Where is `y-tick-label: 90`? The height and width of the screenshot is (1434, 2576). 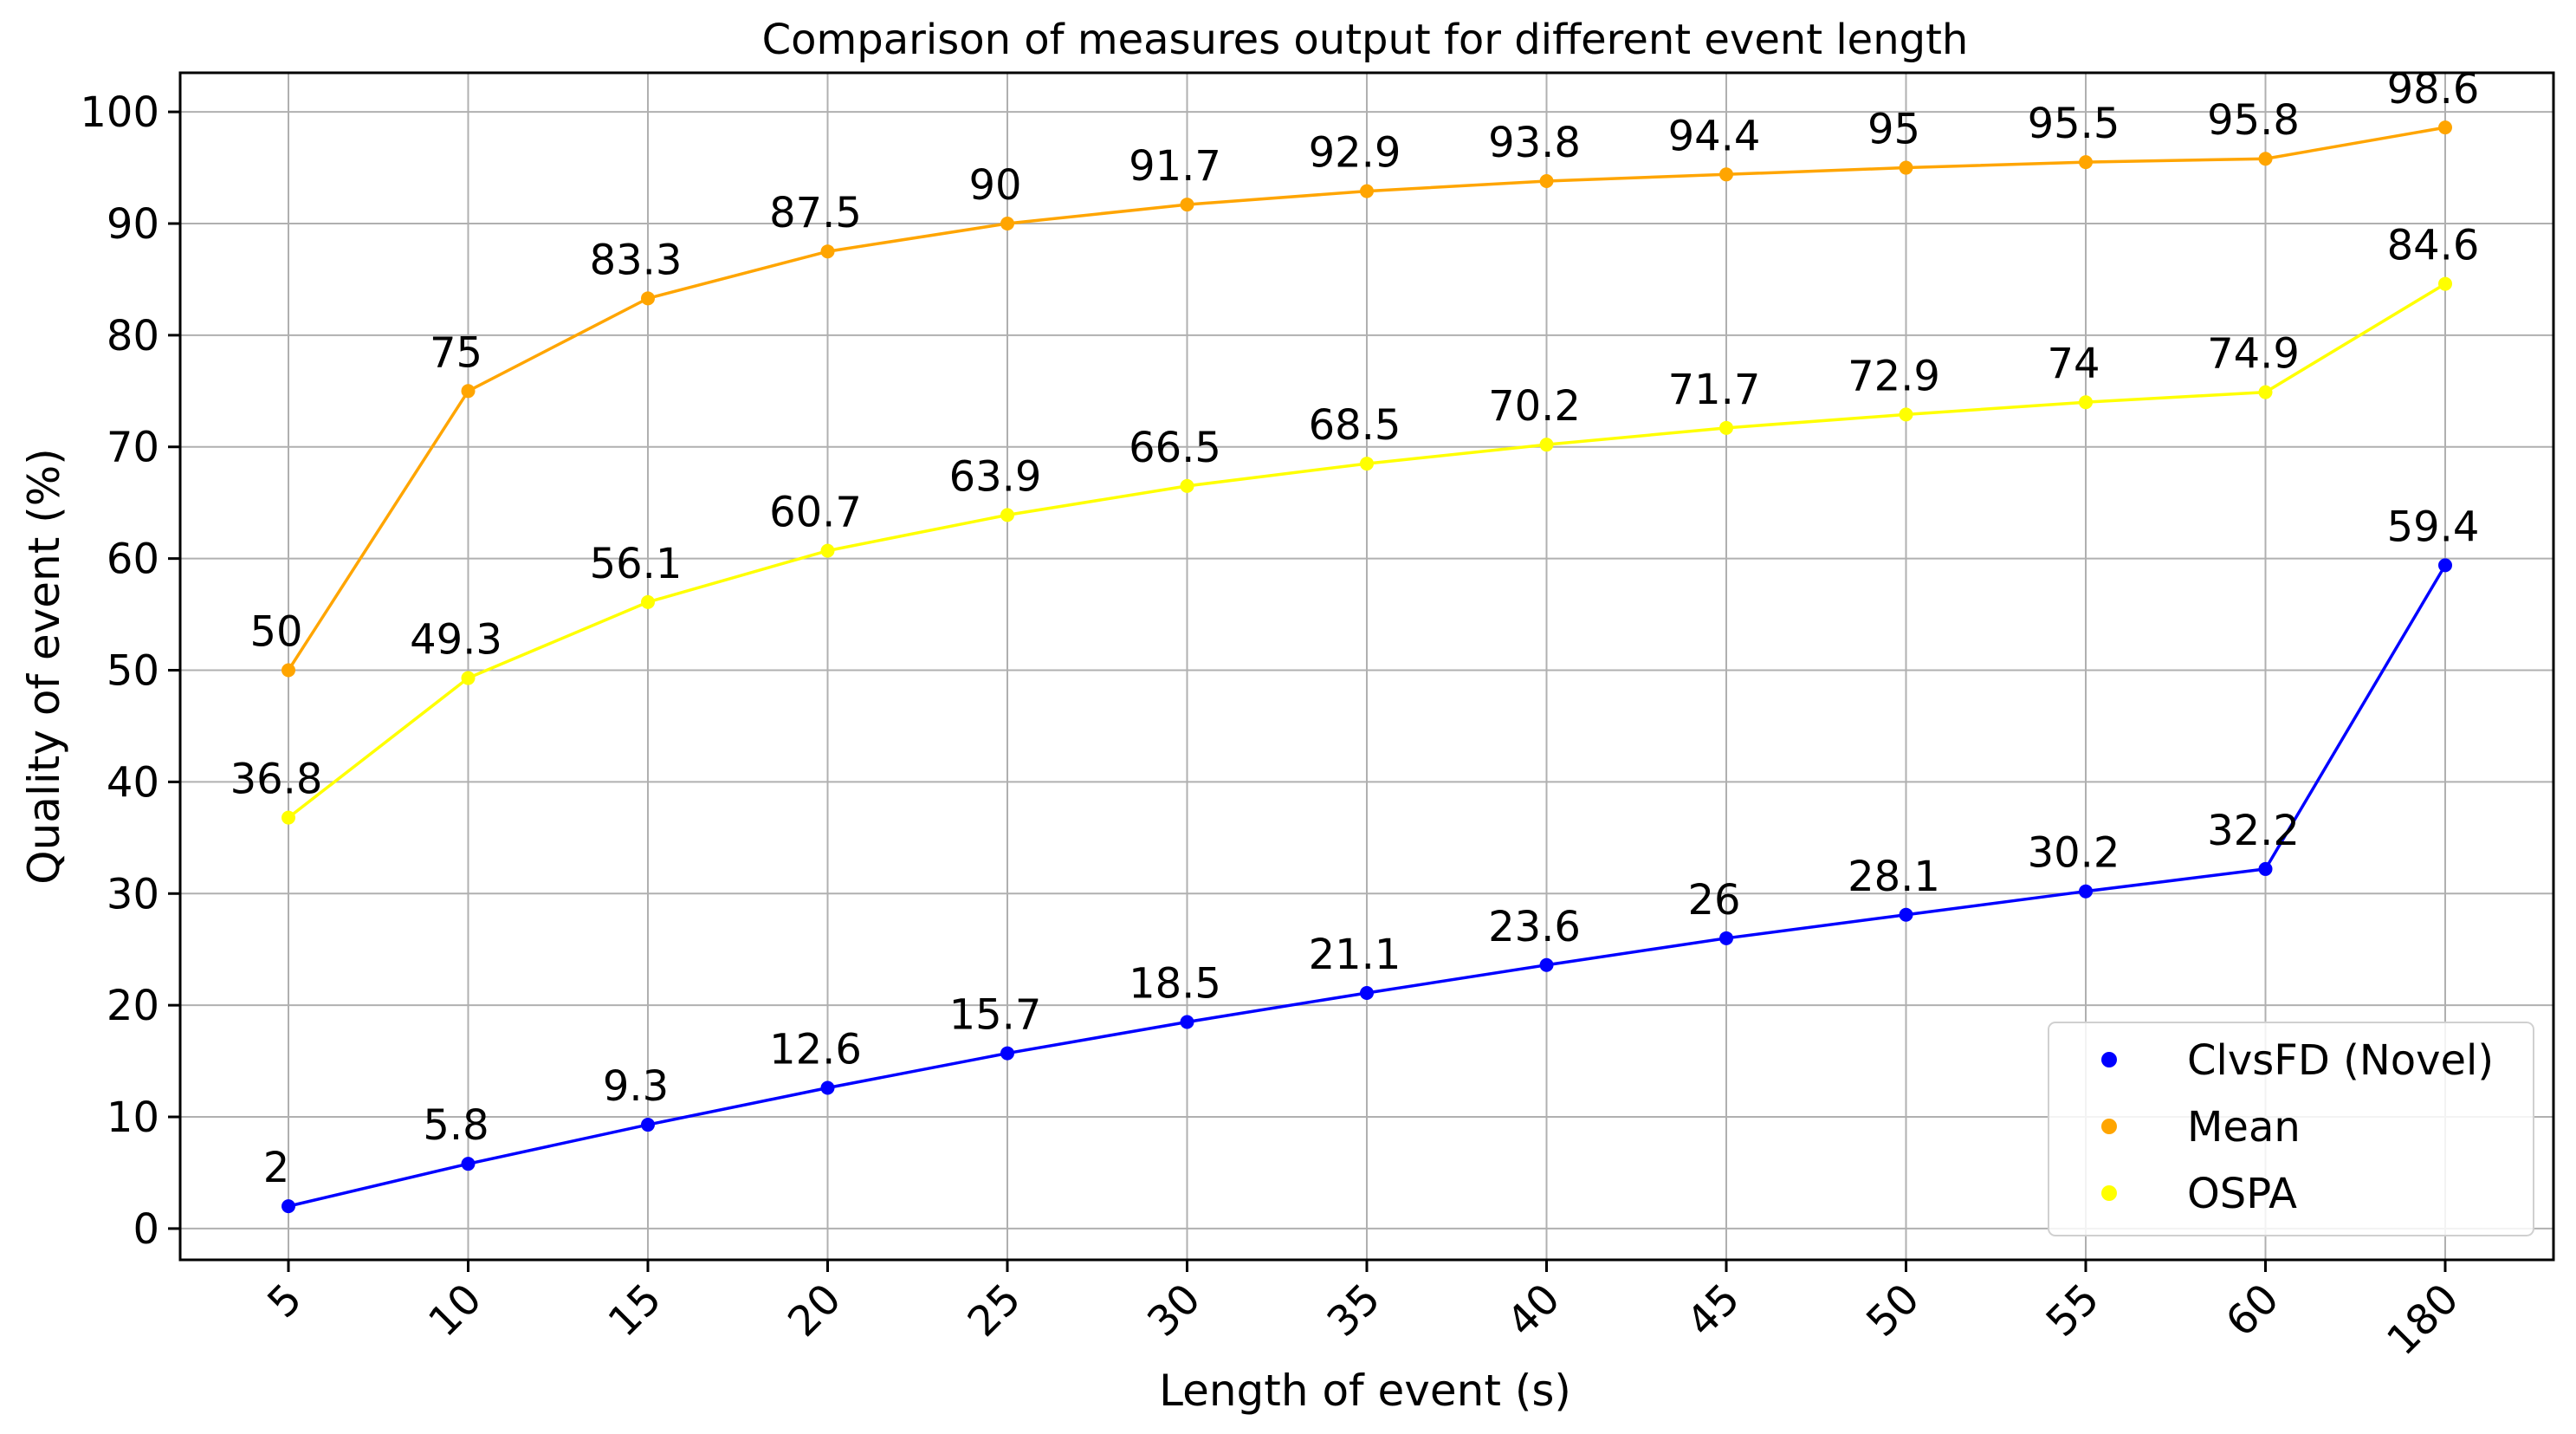
y-tick-label: 90 is located at coordinates (133, 224).